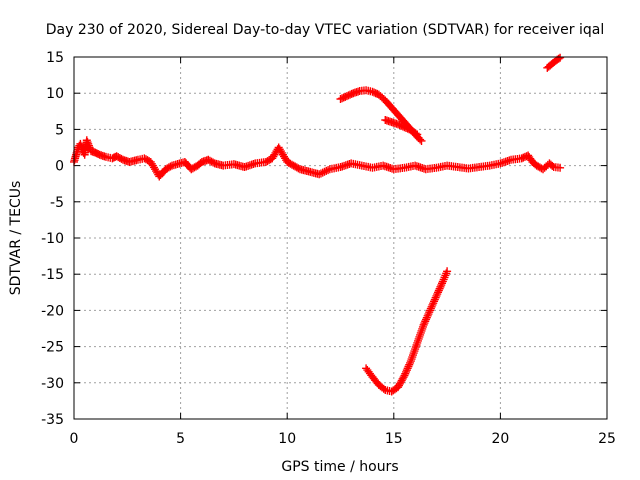 The image size is (640, 480). What do you see at coordinates (52, 275) in the screenshot?
I see `y-tick-label: -15` at bounding box center [52, 275].